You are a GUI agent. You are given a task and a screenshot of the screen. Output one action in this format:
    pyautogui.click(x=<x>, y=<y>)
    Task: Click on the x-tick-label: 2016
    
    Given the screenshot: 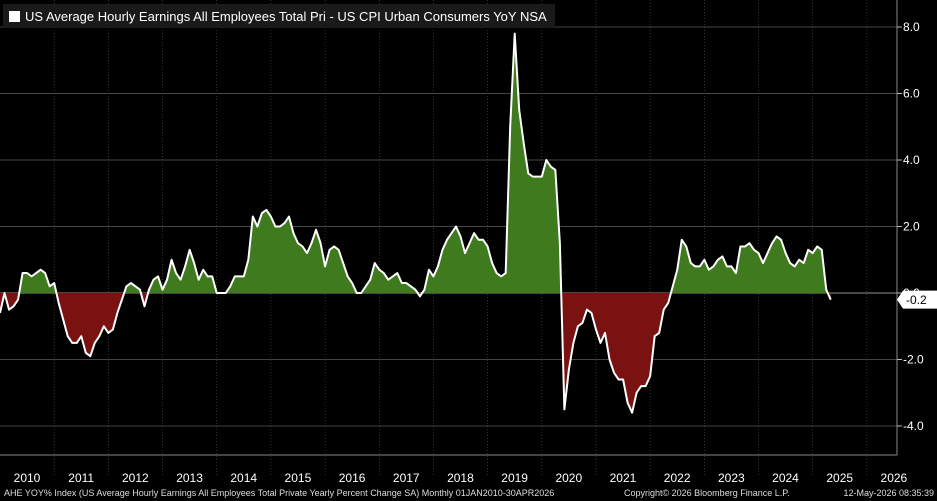 What is the action you would take?
    pyautogui.click(x=352, y=478)
    